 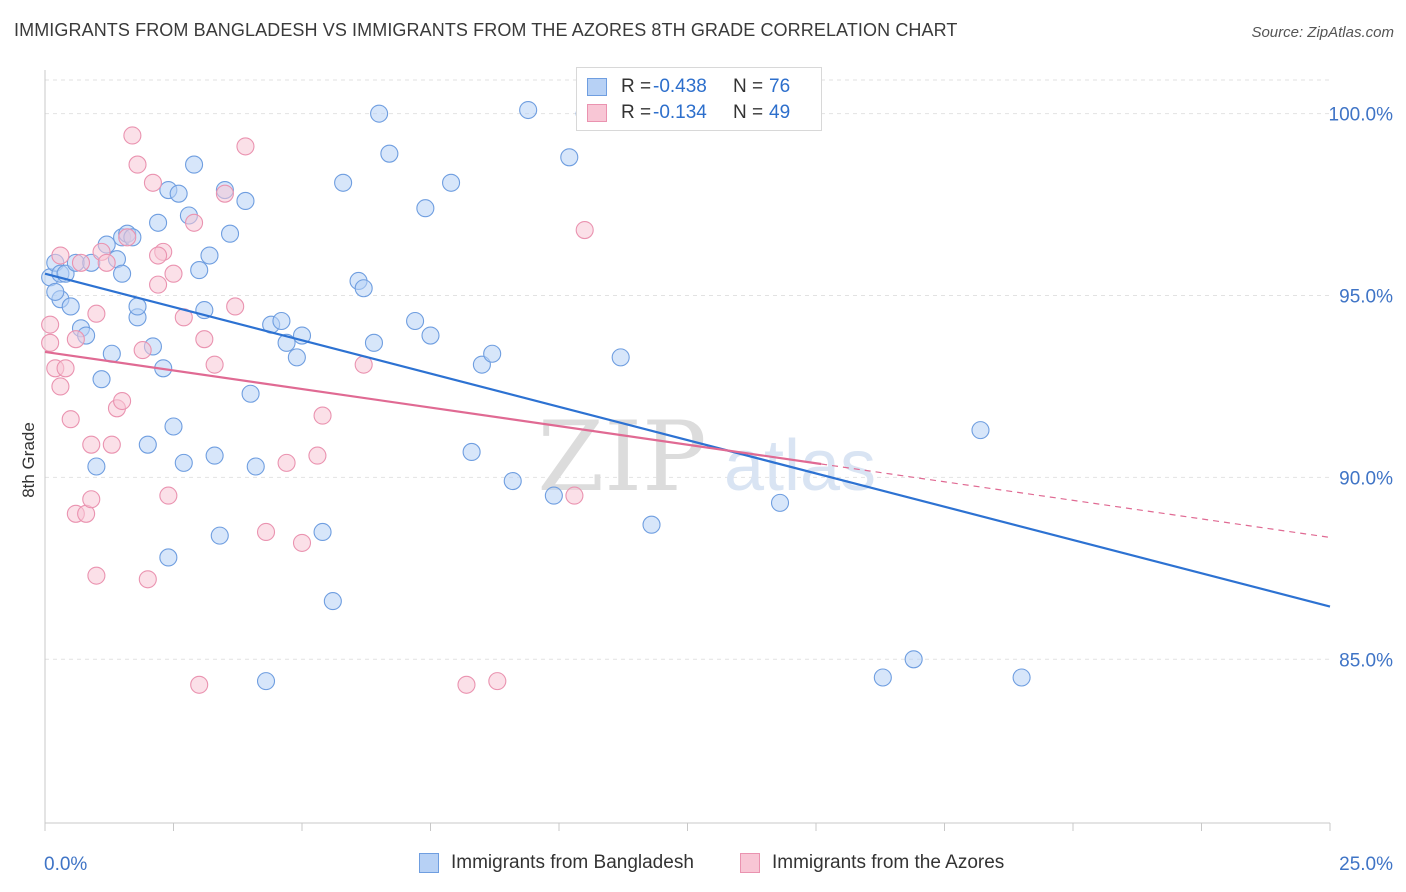 What do you see at coordinates (780, 86) in the screenshot?
I see `n-value: 76` at bounding box center [780, 86].